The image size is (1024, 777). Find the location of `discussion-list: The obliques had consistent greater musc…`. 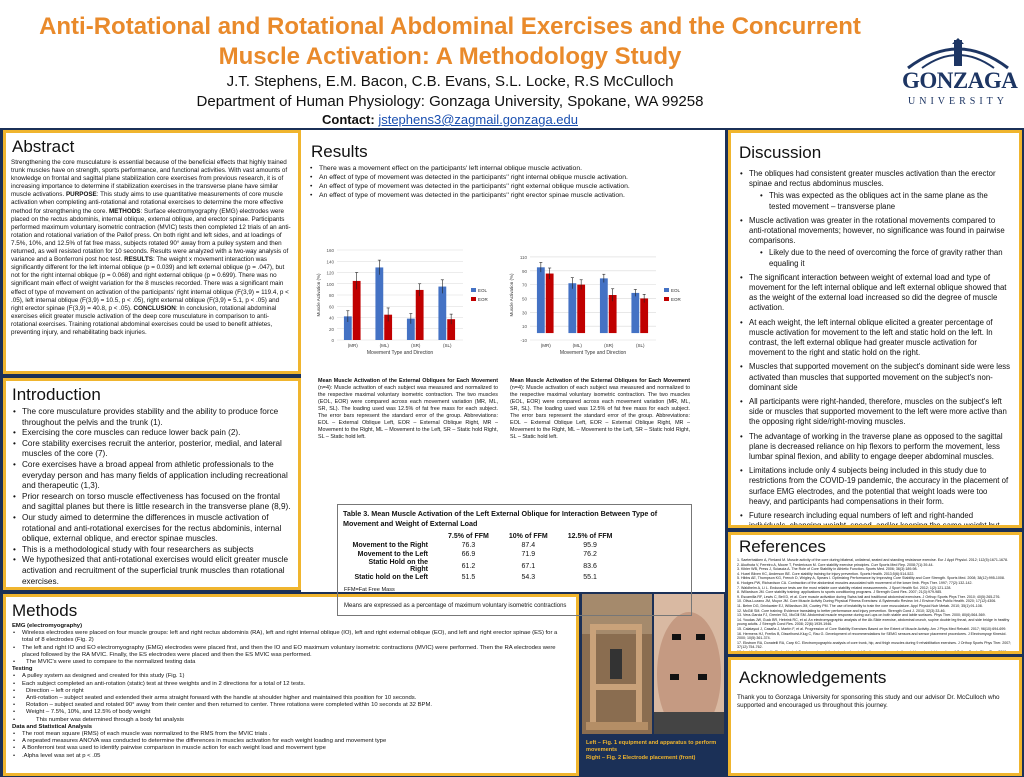

discussion-list: The obliques had consistent greater musc… is located at coordinates (875, 346).